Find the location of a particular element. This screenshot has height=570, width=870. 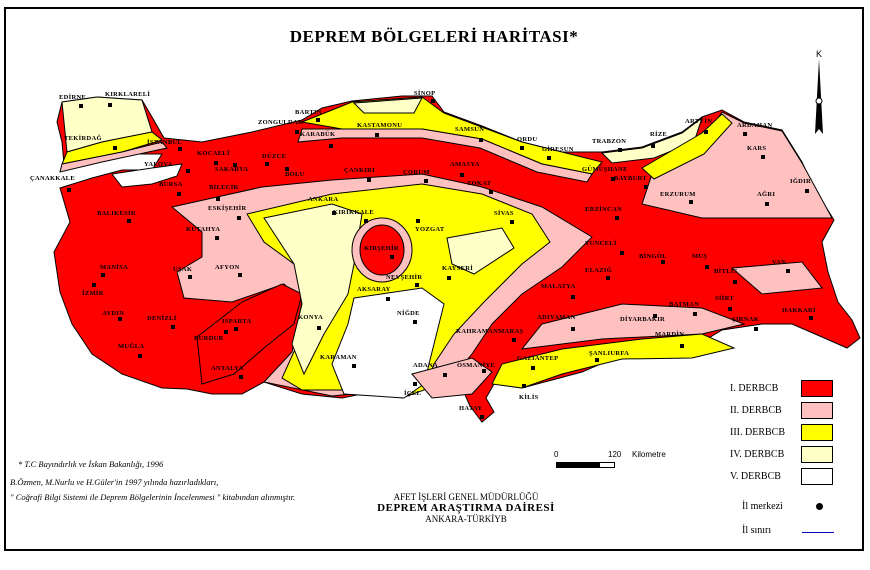

city-label: ANTALYA is located at coordinates (227, 368).